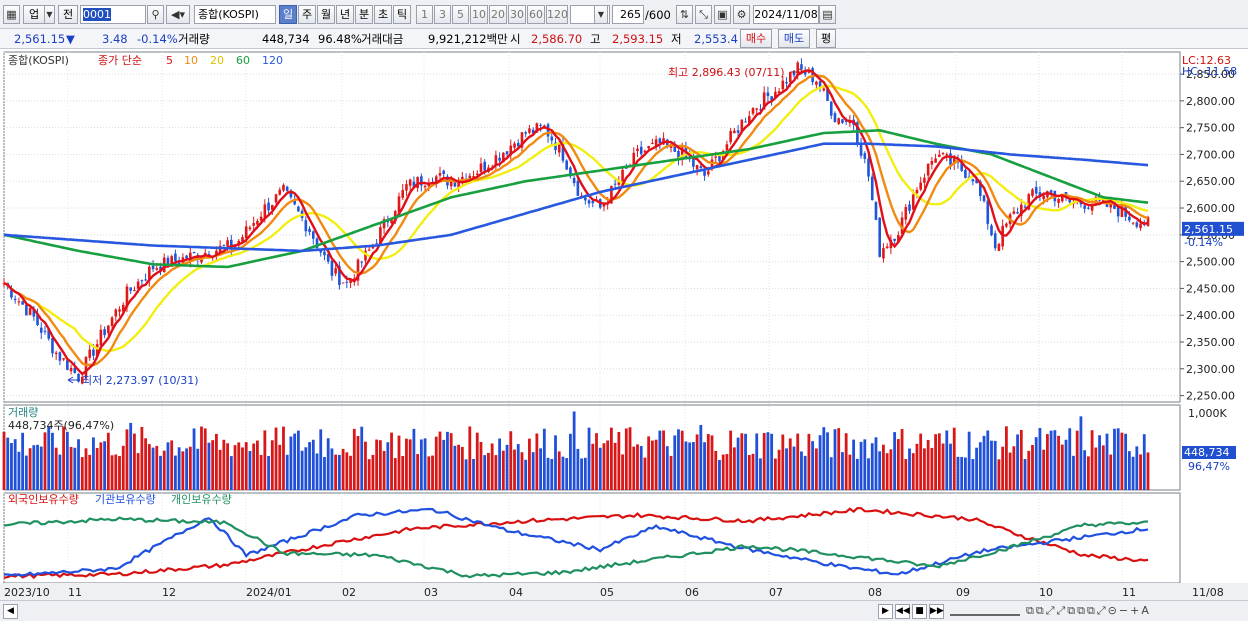 The width and height of the screenshot is (1248, 621). What do you see at coordinates (703, 14) in the screenshot?
I see `crosshair-icon: ⤡` at bounding box center [703, 14].